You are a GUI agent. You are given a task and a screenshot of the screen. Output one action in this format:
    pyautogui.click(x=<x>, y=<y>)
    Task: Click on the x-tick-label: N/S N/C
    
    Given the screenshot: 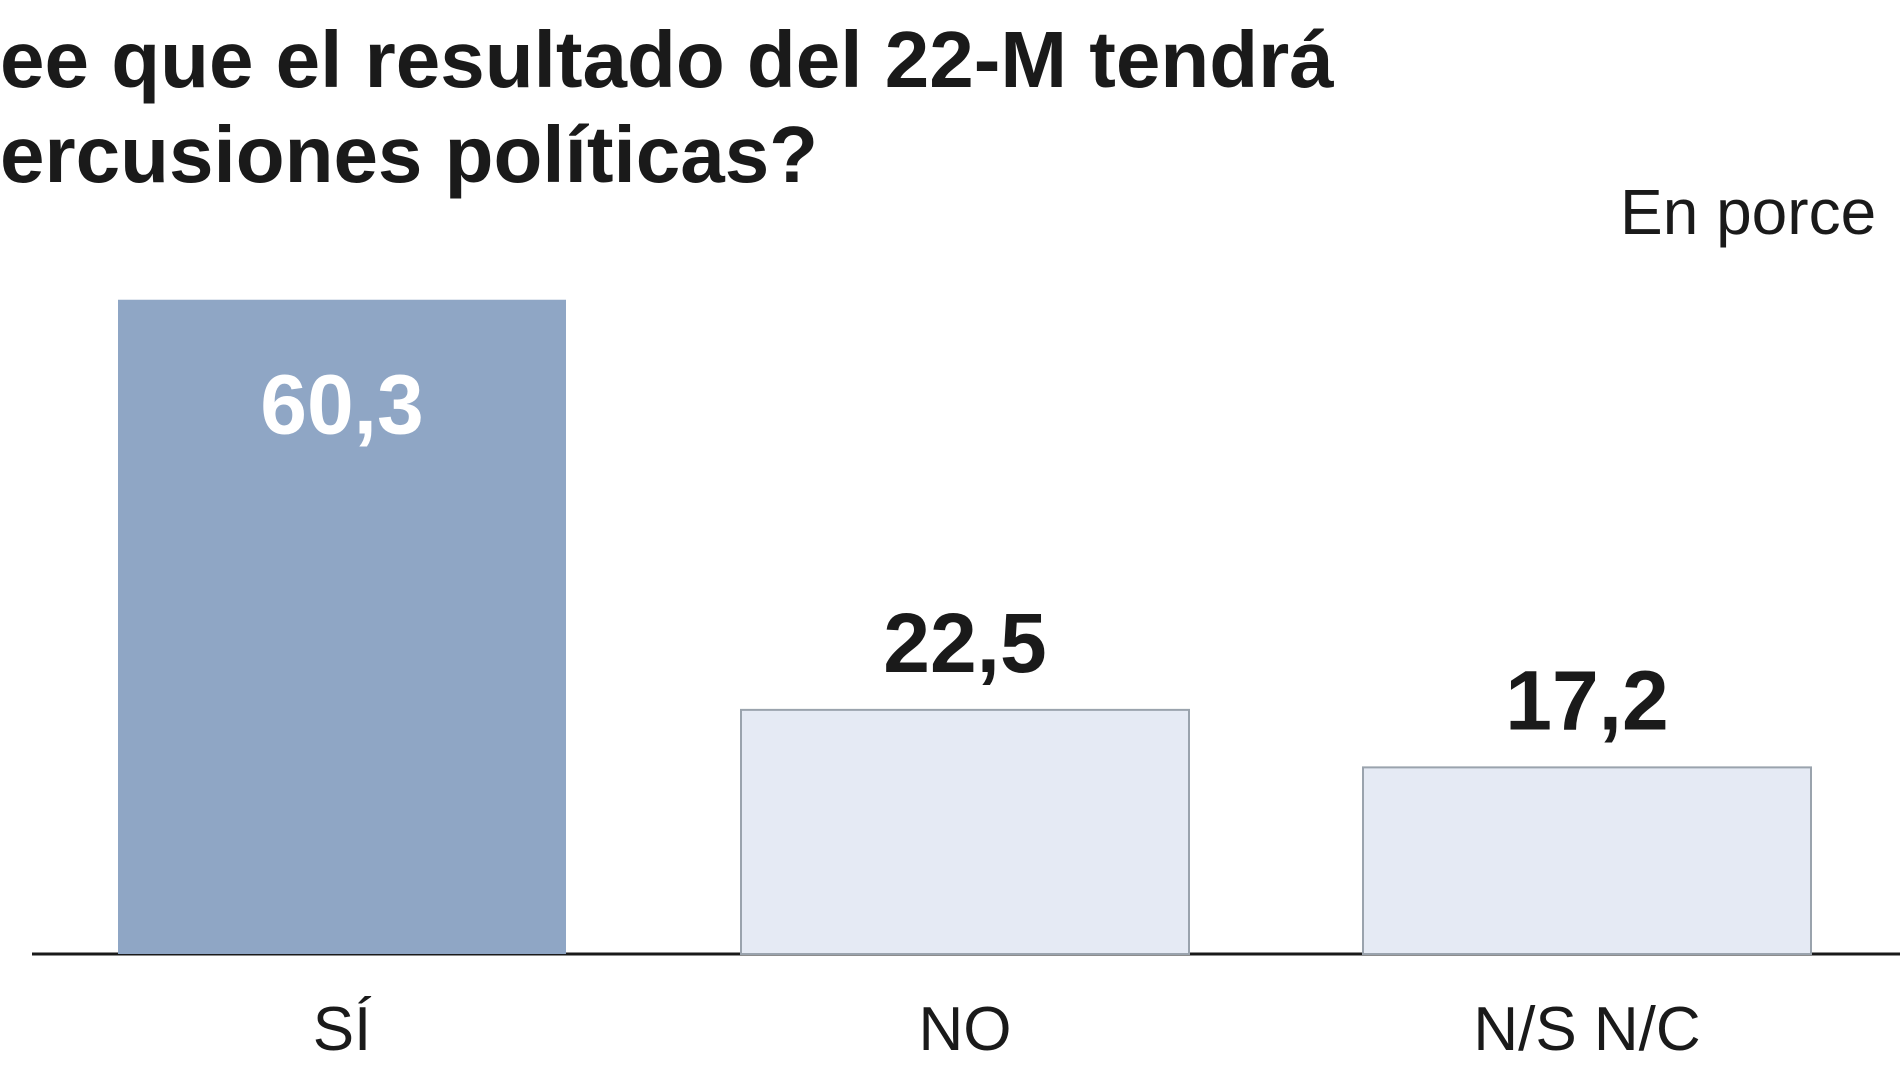 What is the action you would take?
    pyautogui.click(x=1586, y=1029)
    